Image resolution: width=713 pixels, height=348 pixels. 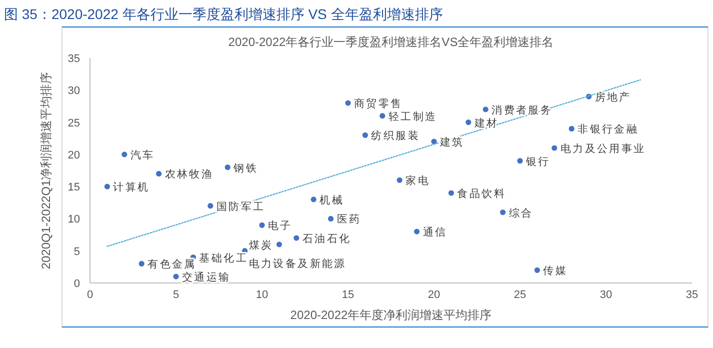 What do you see at coordinates (223, 14) in the screenshot?
I see `chart-title: 图 35：2020-2022 年各行业一季度盈利增速排序 VS 全年盈利增速排序` at bounding box center [223, 14].